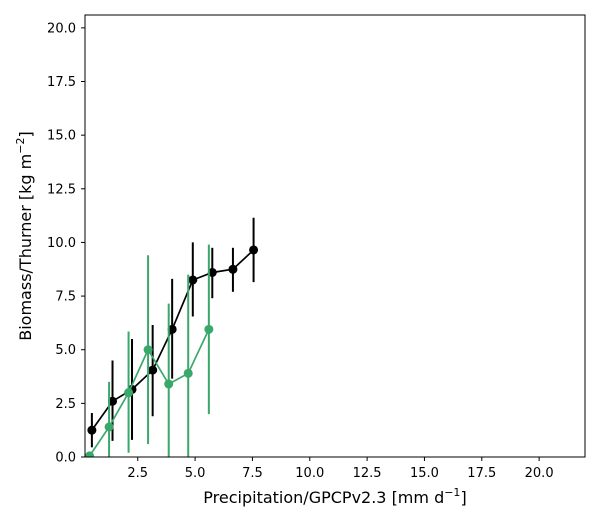 Image resolution: width=600 pixels, height=525 pixels. Describe the element at coordinates (424, 473) in the screenshot. I see `x-tick-label: 15.0` at that location.